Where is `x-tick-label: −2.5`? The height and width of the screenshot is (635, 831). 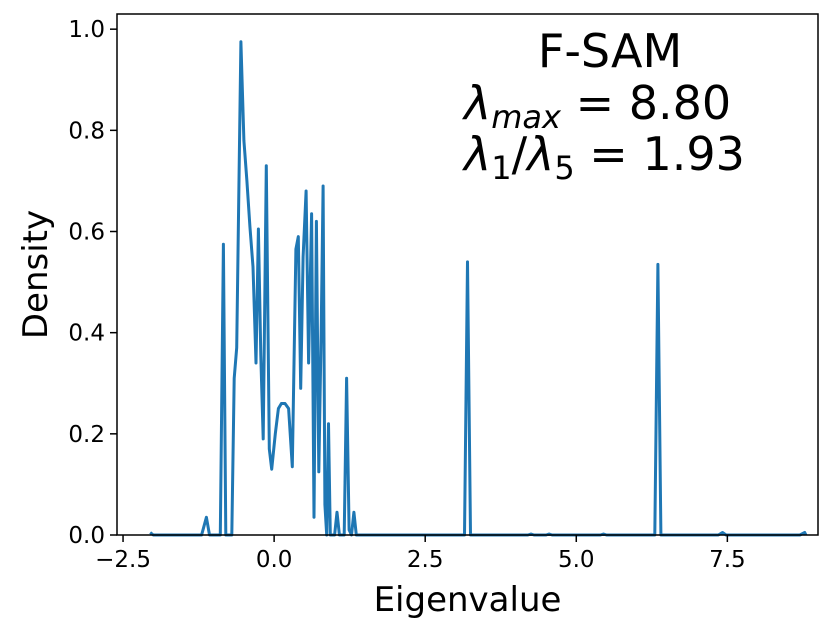
x-tick-label: −2.5 is located at coordinates (123, 560).